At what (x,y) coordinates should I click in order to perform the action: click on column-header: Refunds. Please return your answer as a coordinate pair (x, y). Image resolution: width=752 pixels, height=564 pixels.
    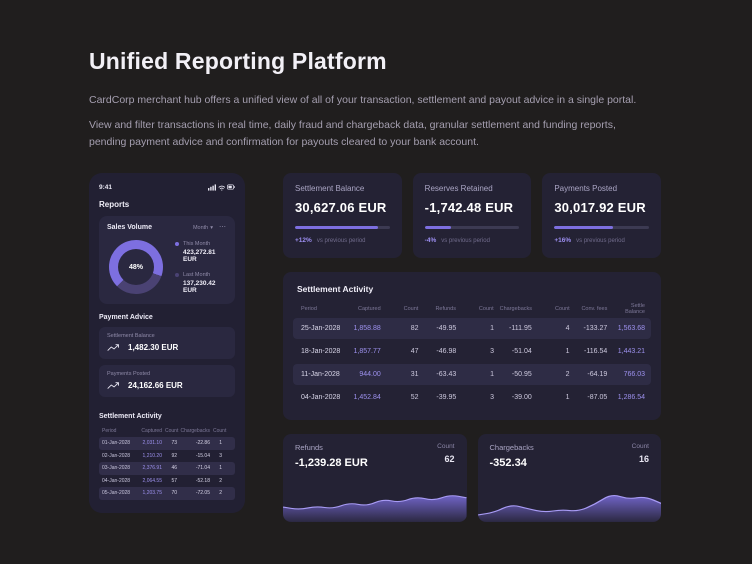
    Looking at the image, I should click on (445, 309).